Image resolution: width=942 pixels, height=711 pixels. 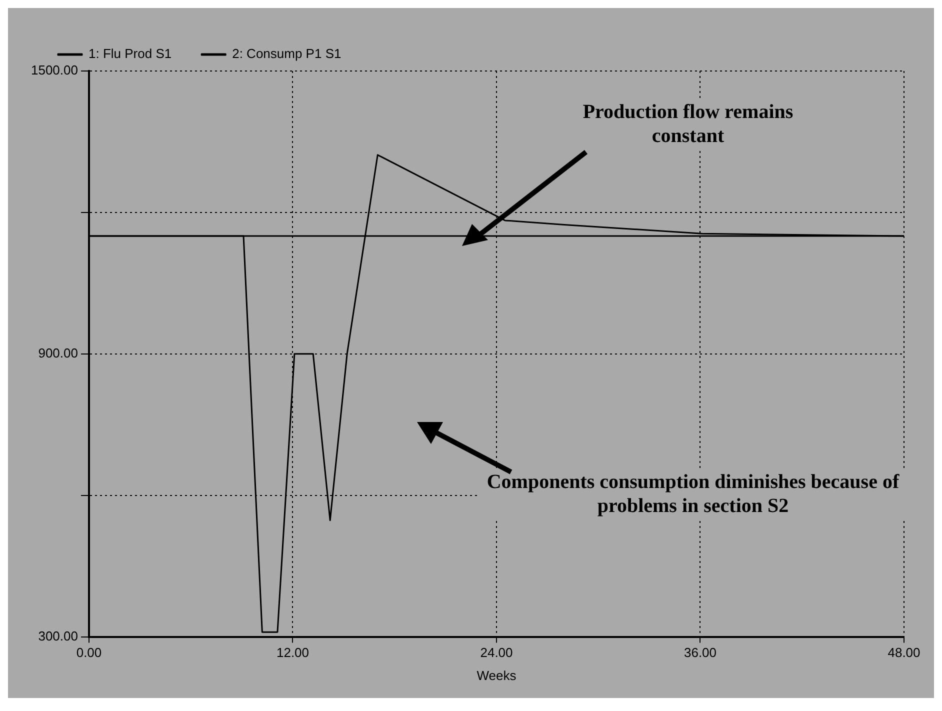 What do you see at coordinates (700, 652) in the screenshot?
I see `x-tick-label: 36.00` at bounding box center [700, 652].